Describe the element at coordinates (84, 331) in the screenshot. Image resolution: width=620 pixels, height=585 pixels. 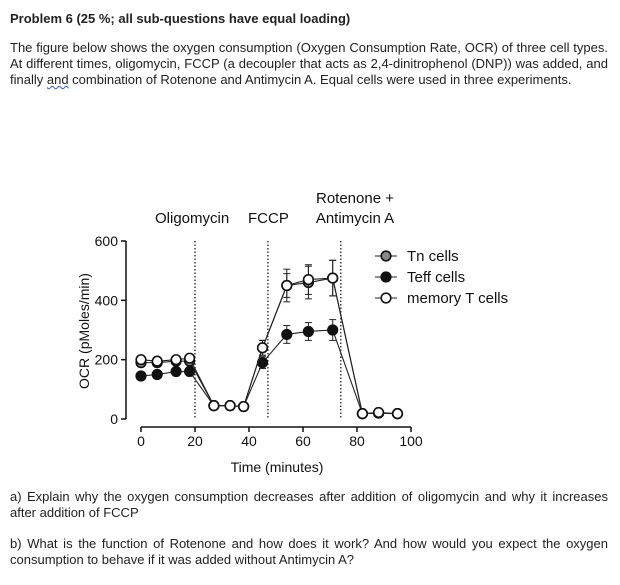
I see `y-axis-label: OCR (pMoles/min)` at that location.